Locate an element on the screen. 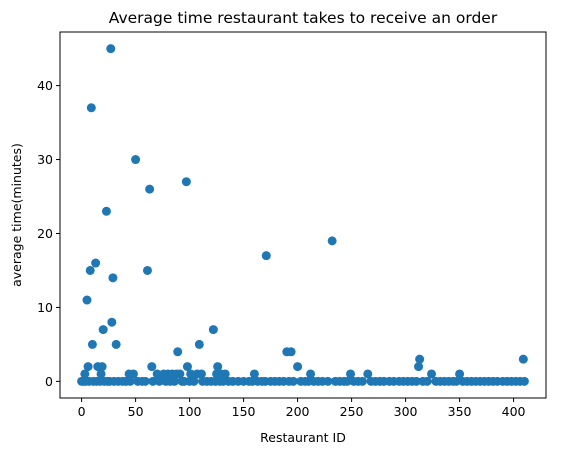  y-axis-ticks: 0 10 20 30 40 is located at coordinates (48, 233).